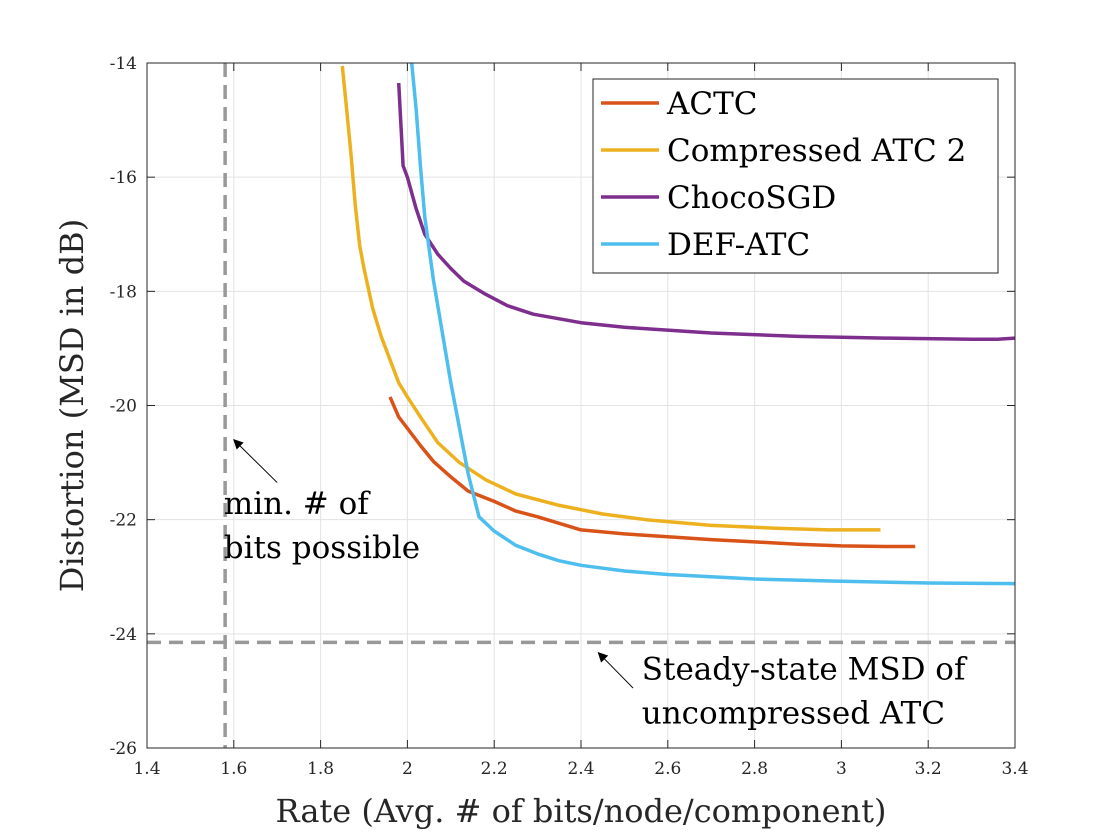  I want to click on y-tick-label: -22, so click(123, 521).